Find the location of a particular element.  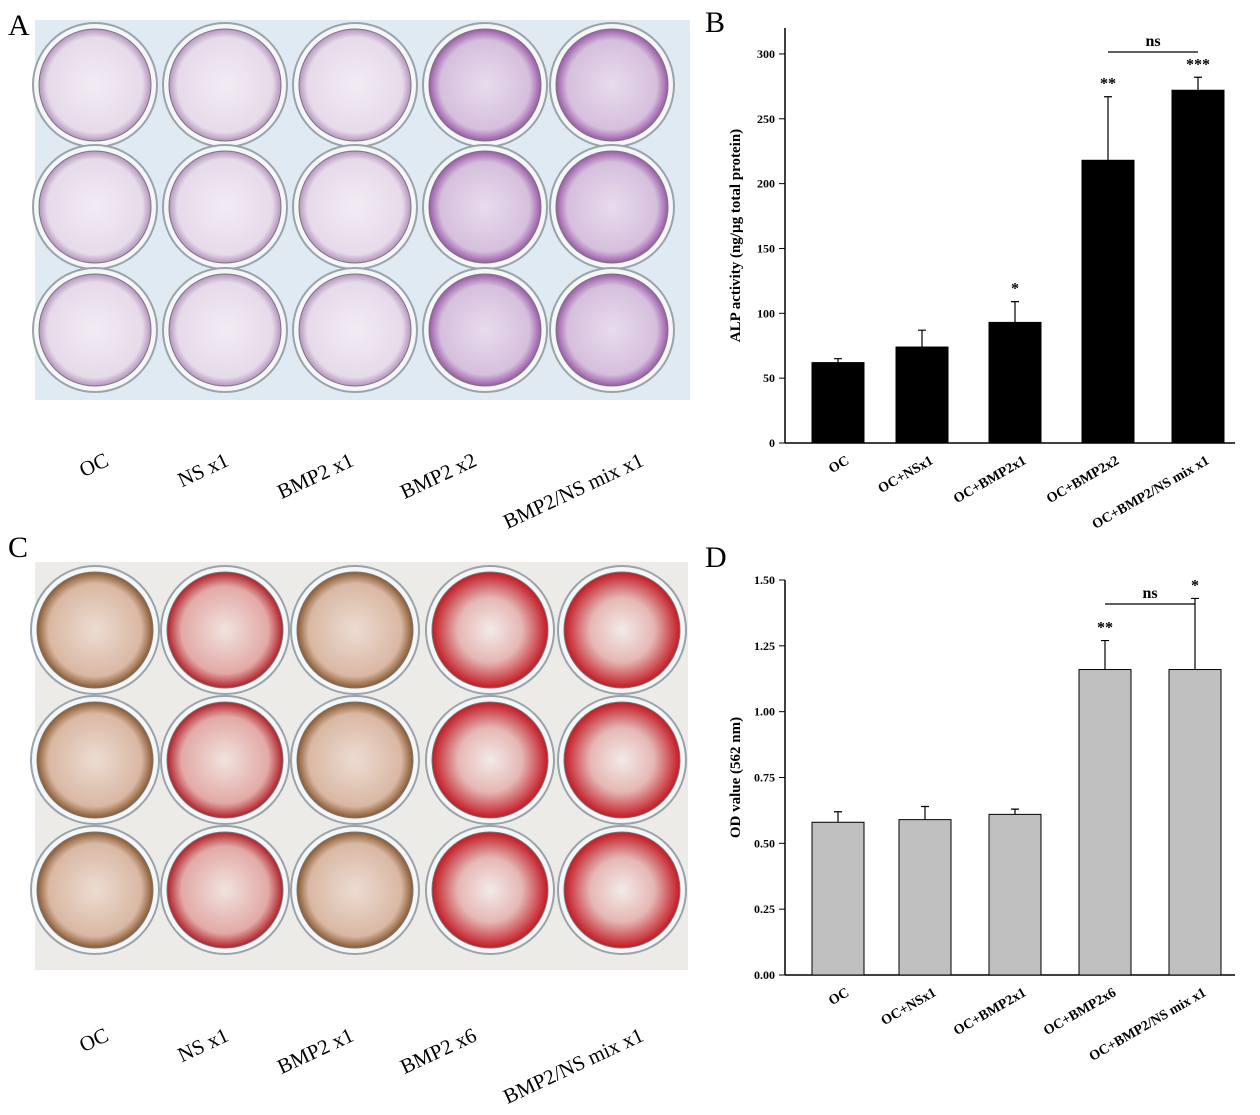

y-tick-label: 300 is located at coordinates (766, 54).